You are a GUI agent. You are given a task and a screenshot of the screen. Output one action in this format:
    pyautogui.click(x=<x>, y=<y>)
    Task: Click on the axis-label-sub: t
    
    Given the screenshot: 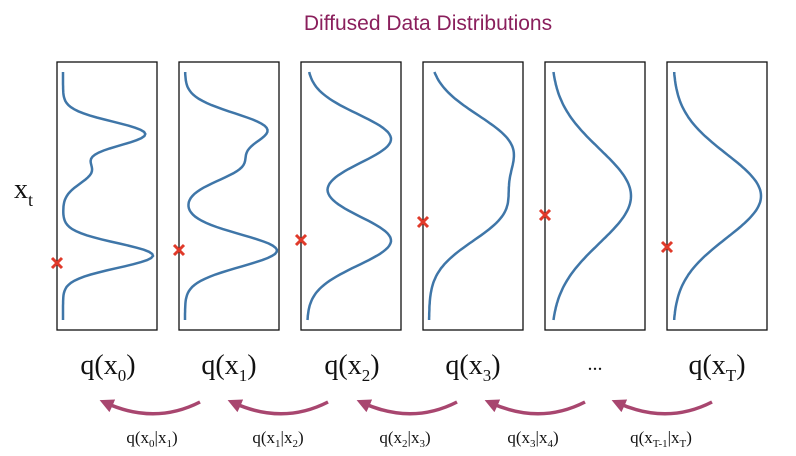 What is the action you would take?
    pyautogui.click(x=30, y=200)
    